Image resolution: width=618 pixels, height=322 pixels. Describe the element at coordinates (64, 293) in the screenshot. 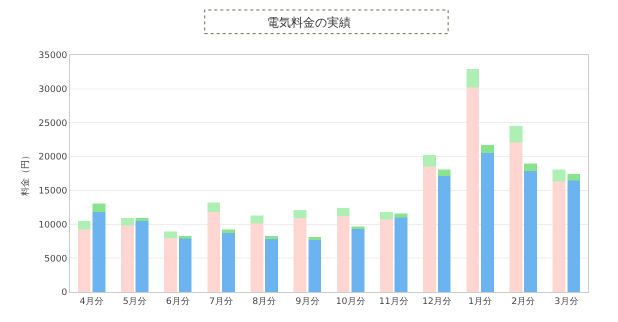

I see `y-tick-label: 0` at that location.